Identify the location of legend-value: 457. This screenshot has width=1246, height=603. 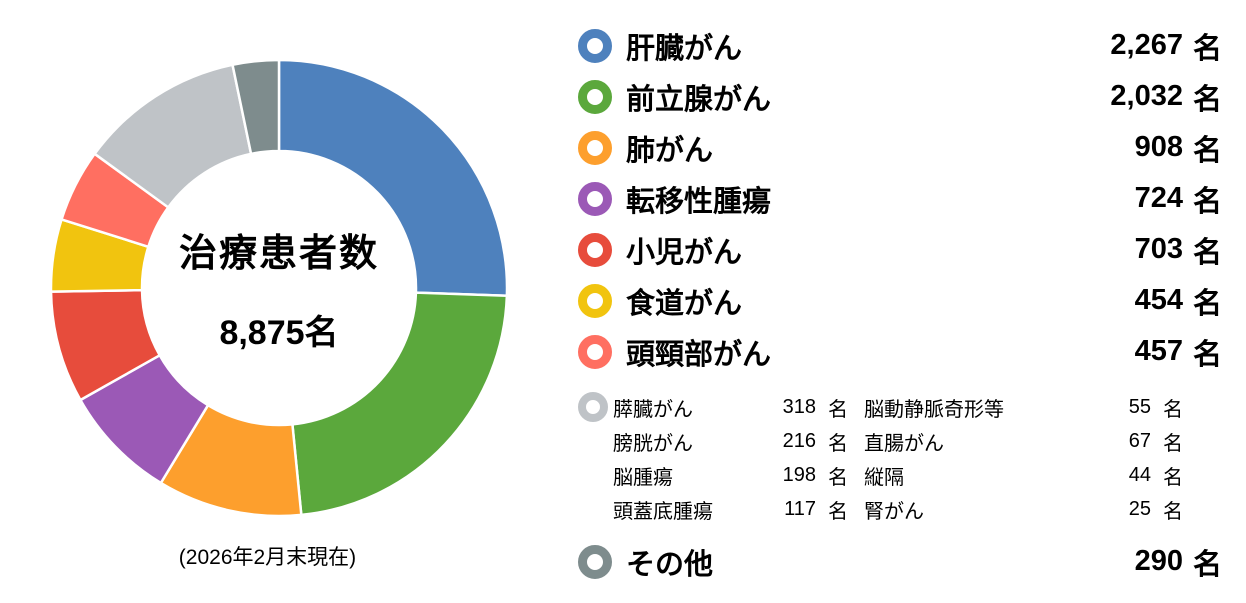
(1158, 351).